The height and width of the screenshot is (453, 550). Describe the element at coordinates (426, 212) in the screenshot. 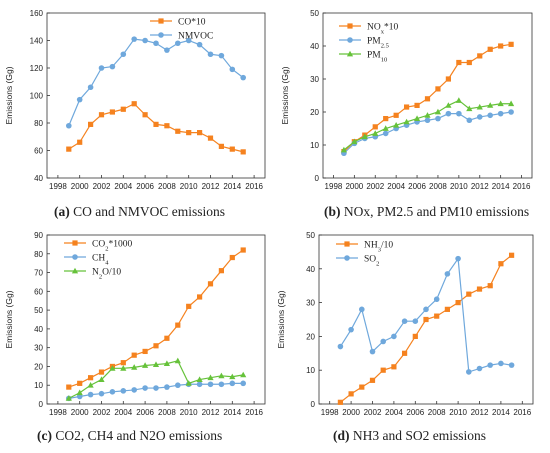

I see `caption-b: (b) NOx, PM2.5 and PM10 emissions` at that location.